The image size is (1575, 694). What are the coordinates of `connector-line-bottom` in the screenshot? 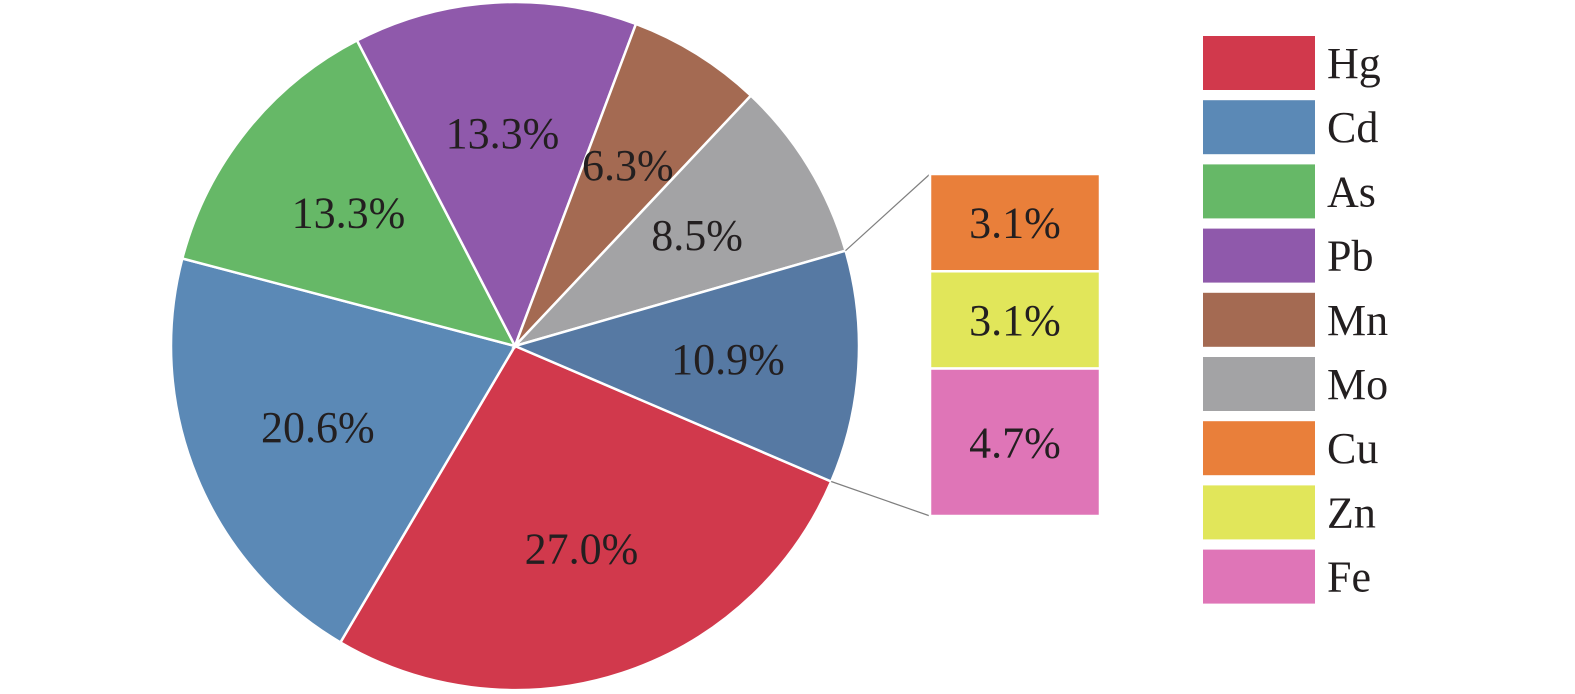 It's located at (881, 498).